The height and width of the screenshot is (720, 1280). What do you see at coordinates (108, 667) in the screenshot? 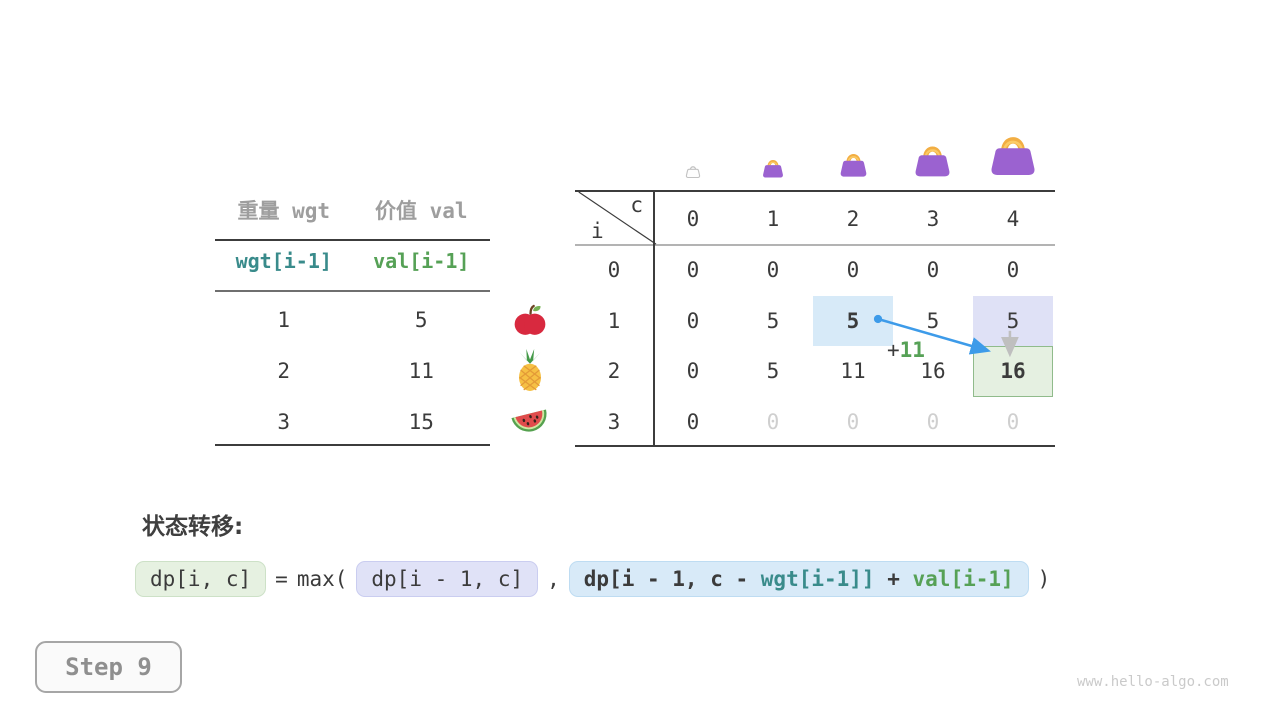
I see `step-badge: Step 9` at bounding box center [108, 667].